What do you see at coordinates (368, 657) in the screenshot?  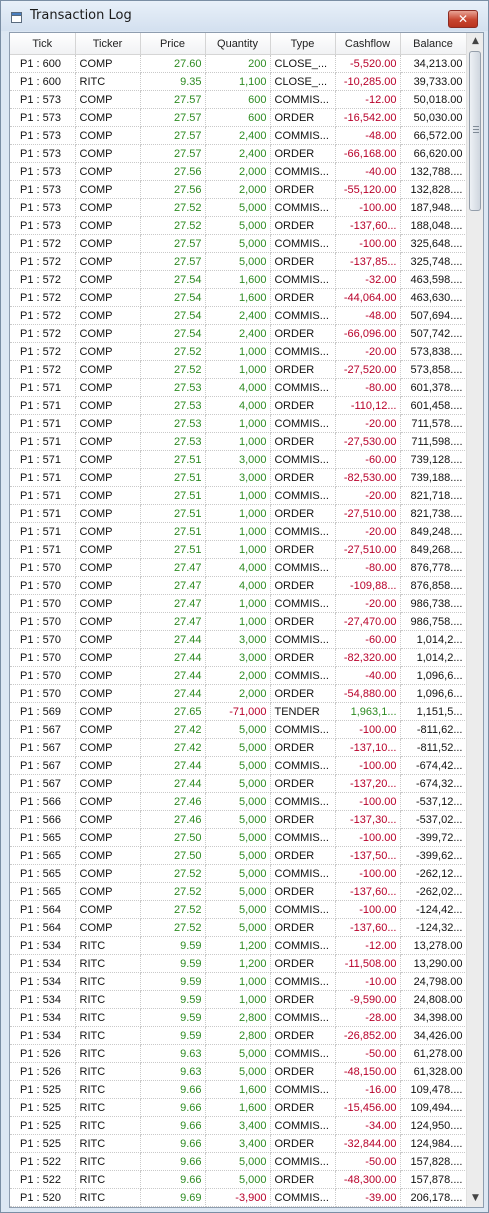 I see `cashflow-cell: -82,320.00` at bounding box center [368, 657].